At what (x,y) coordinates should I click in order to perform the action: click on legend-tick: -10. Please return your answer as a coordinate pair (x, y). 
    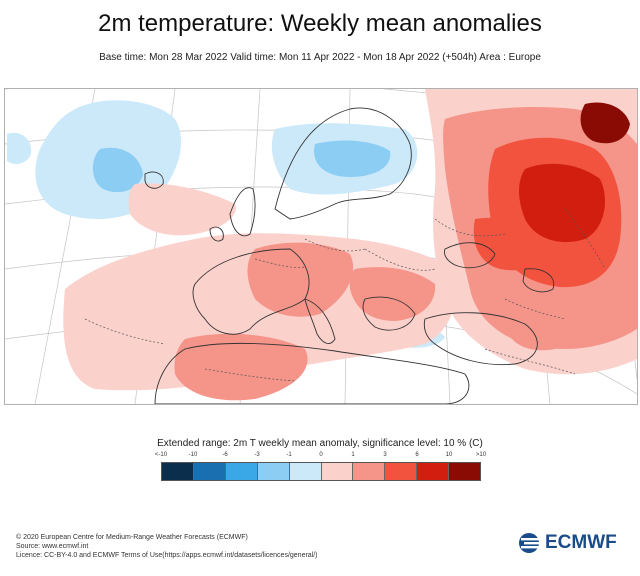
    Looking at the image, I should click on (193, 455).